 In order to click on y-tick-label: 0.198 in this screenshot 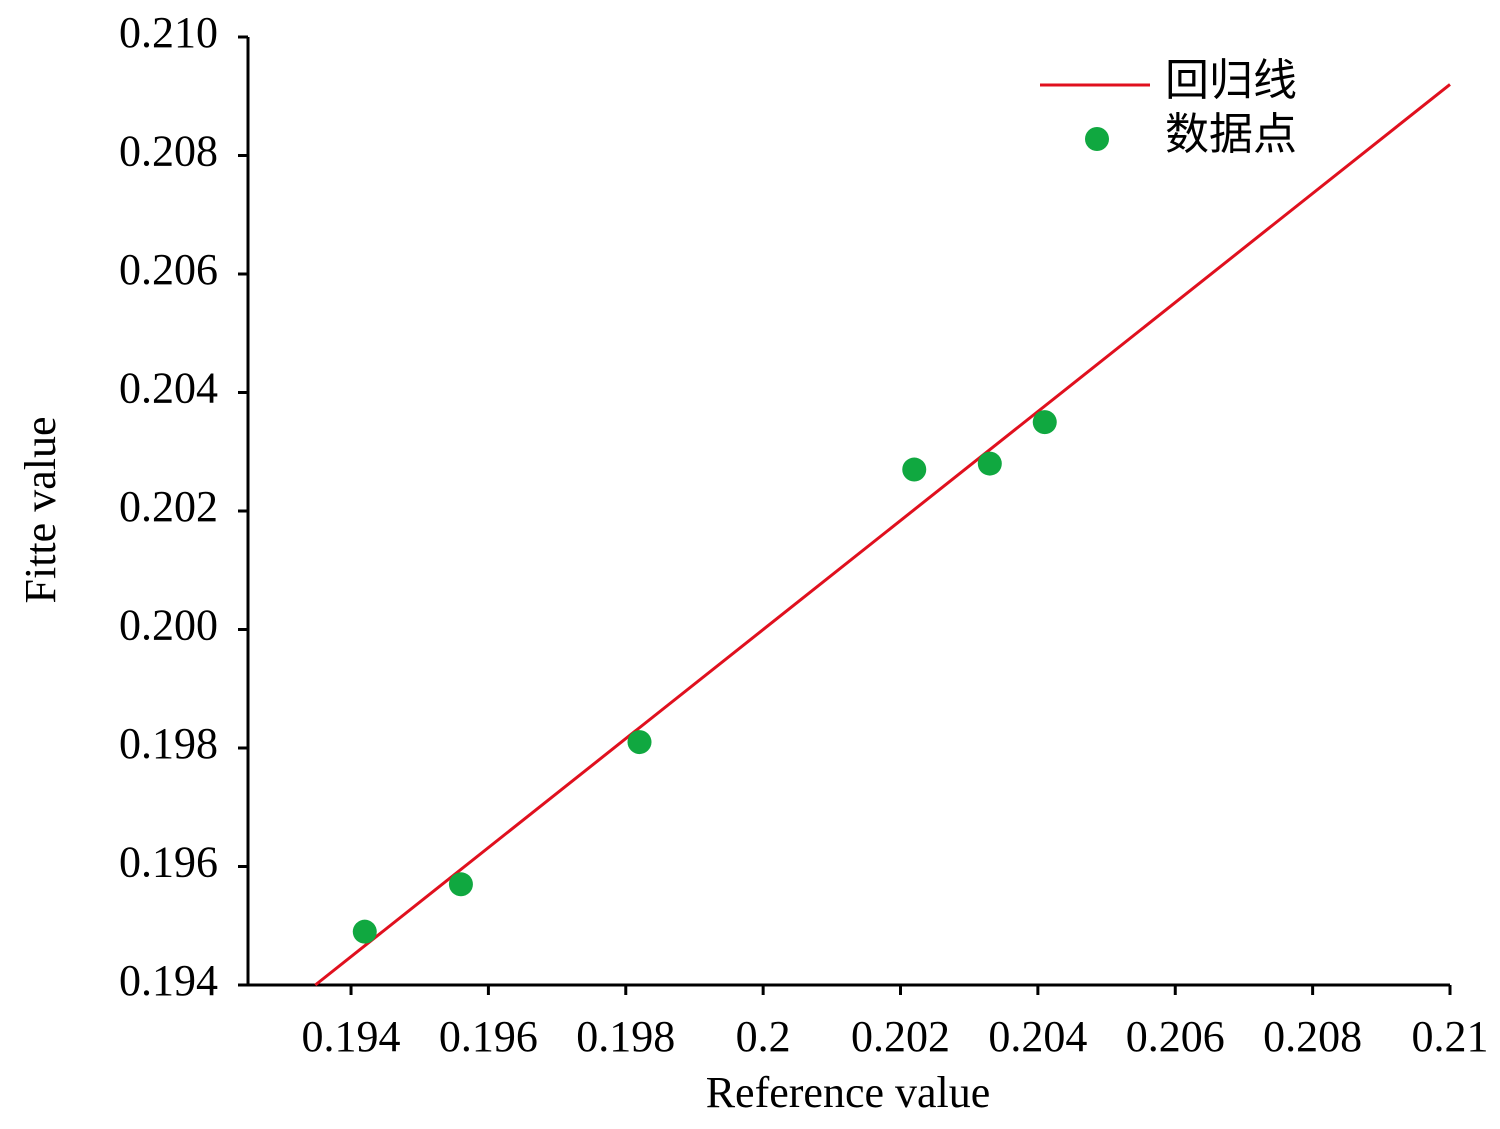, I will do `click(168, 743)`.